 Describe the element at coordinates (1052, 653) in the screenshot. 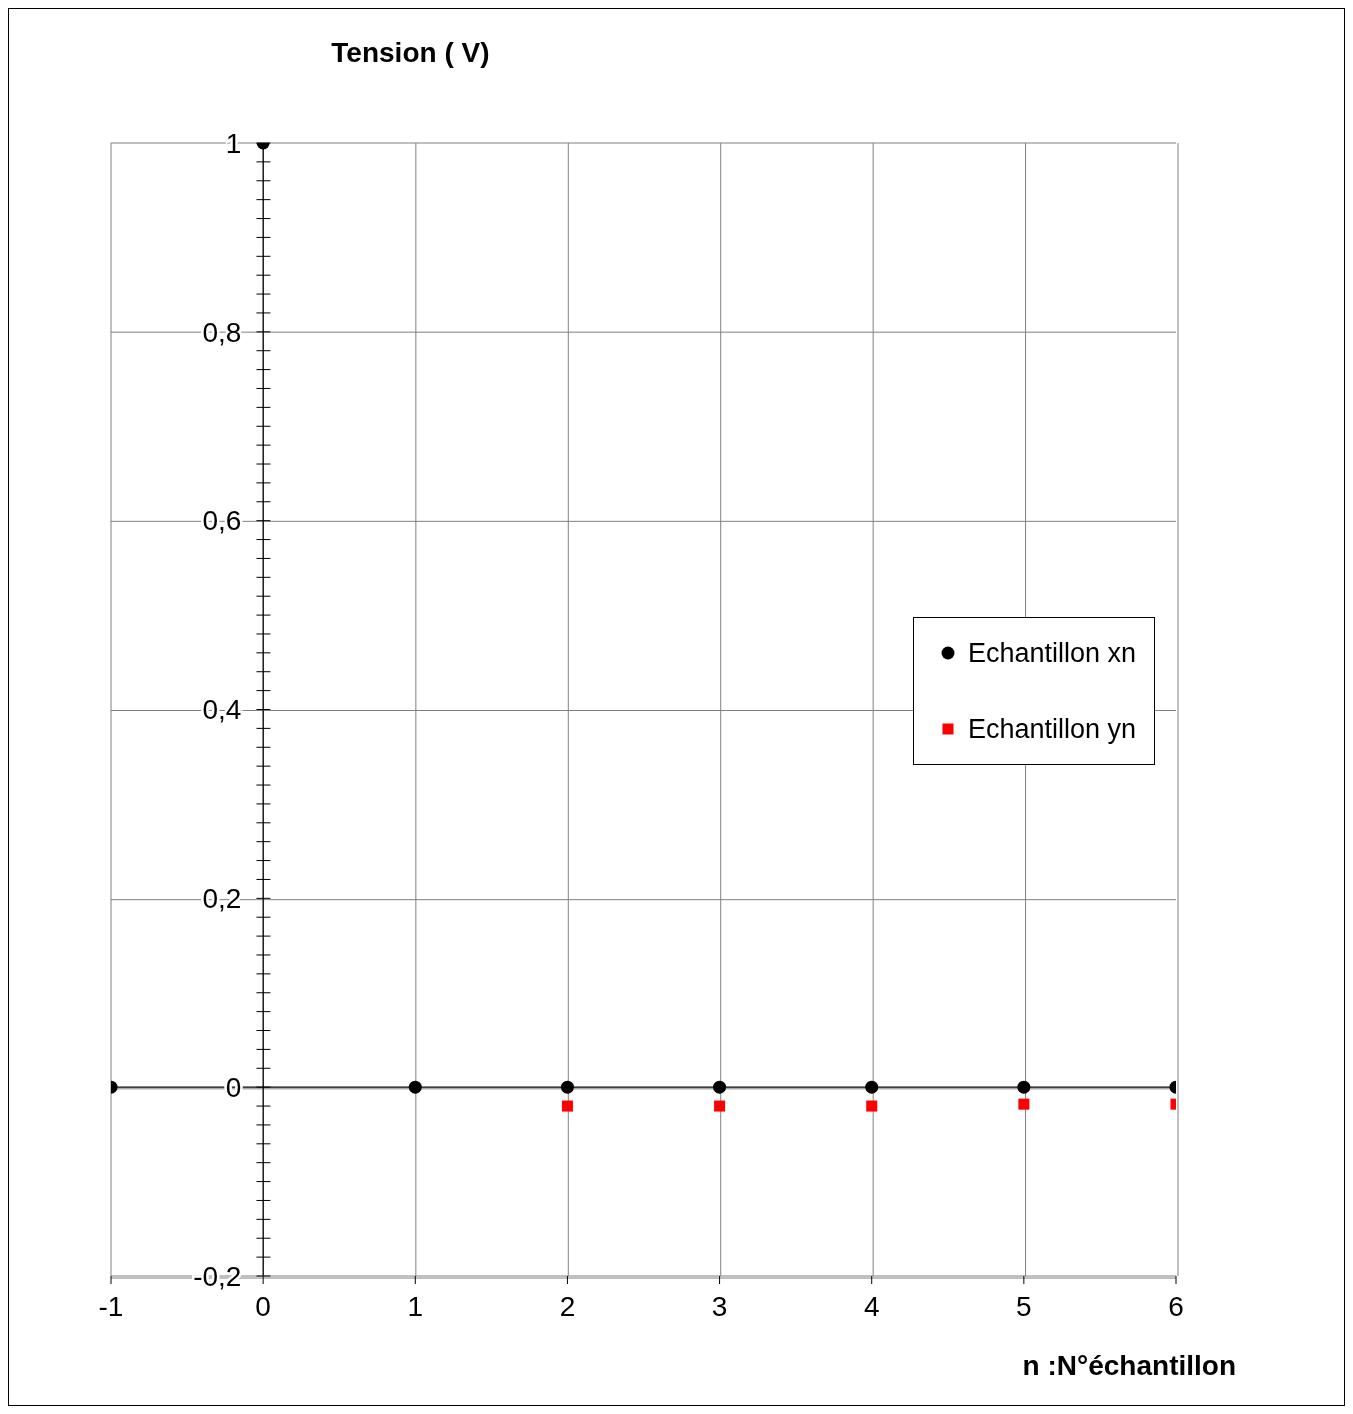

I see `legend-label: Echantillon xn` at that location.